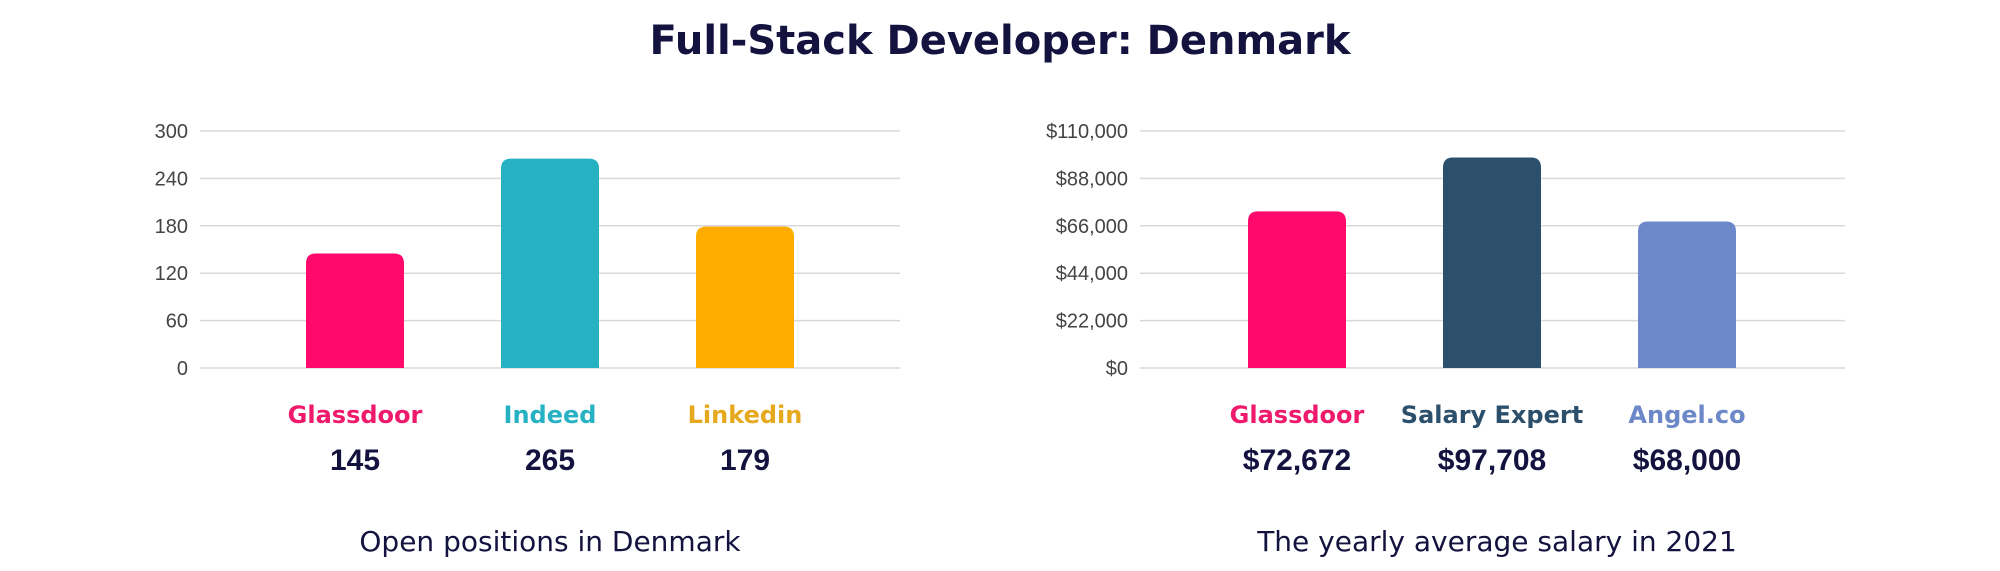 This screenshot has width=2000, height=571. I want to click on value-label: 265, so click(550, 460).